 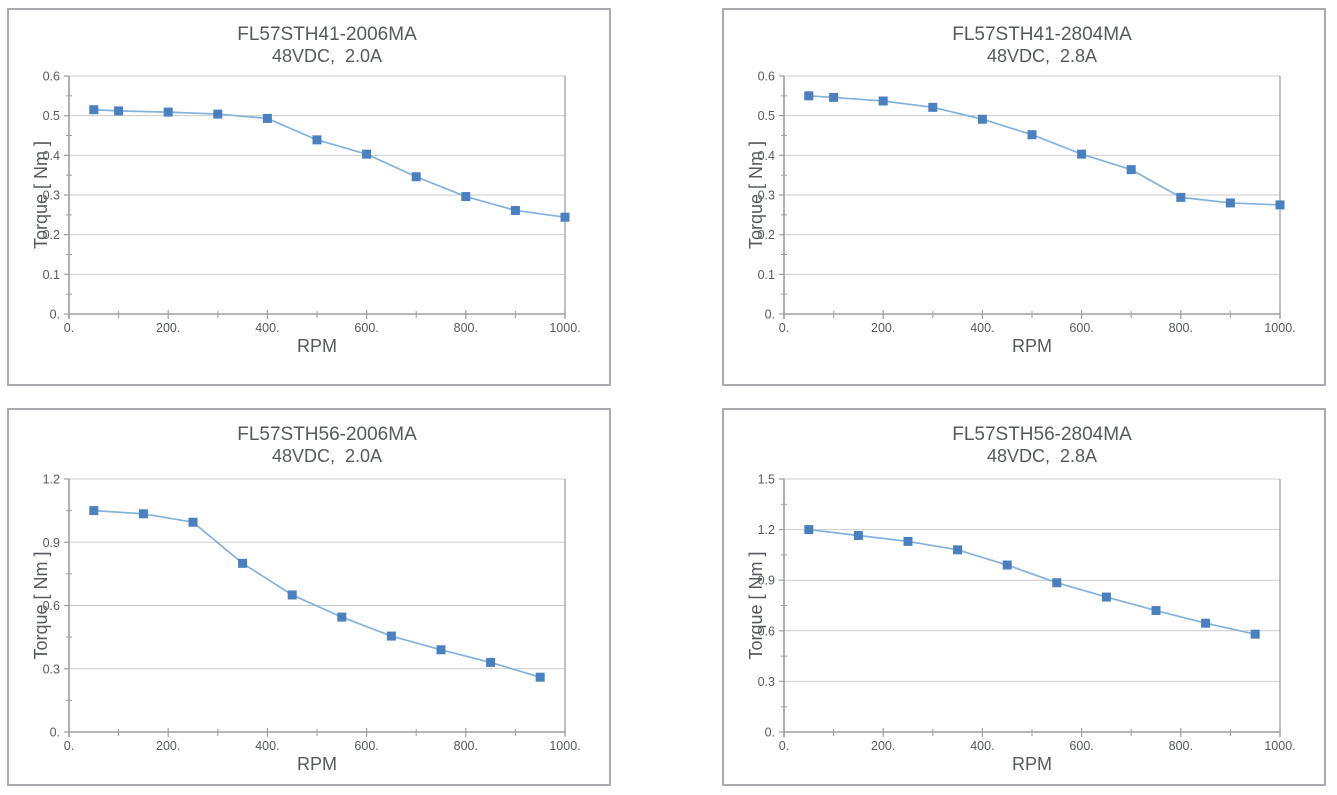 I want to click on chart-subtitle: 48VDC, 2.0A, so click(x=327, y=456).